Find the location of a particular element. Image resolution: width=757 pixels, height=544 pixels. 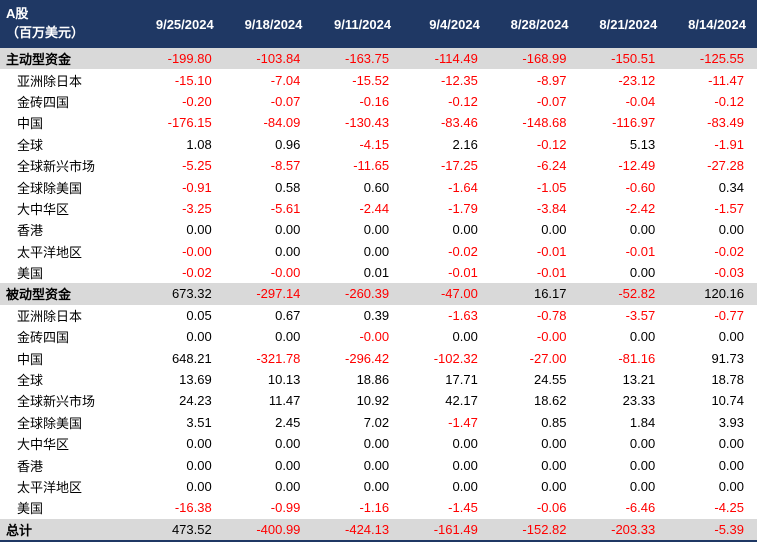

value-cell: -1.05 is located at coordinates (551, 187).